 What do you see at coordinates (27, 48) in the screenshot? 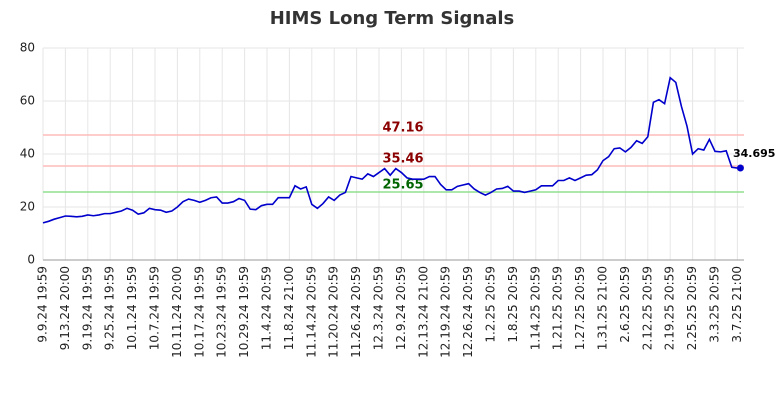
I see `y-tick-label: 80` at bounding box center [27, 48].